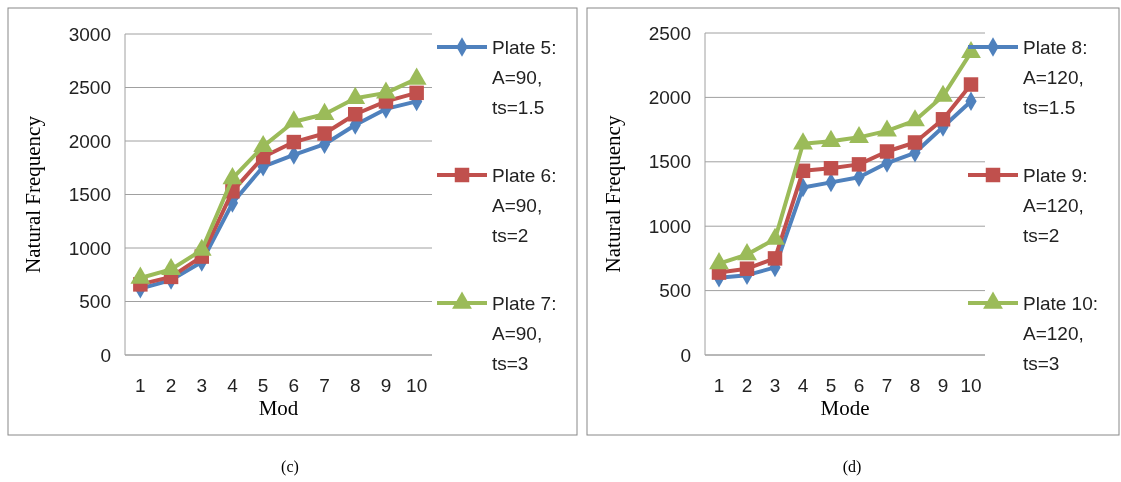 This screenshot has width=1121, height=482. What do you see at coordinates (89, 34) in the screenshot?
I see `y-tick-label: 3000` at bounding box center [89, 34].